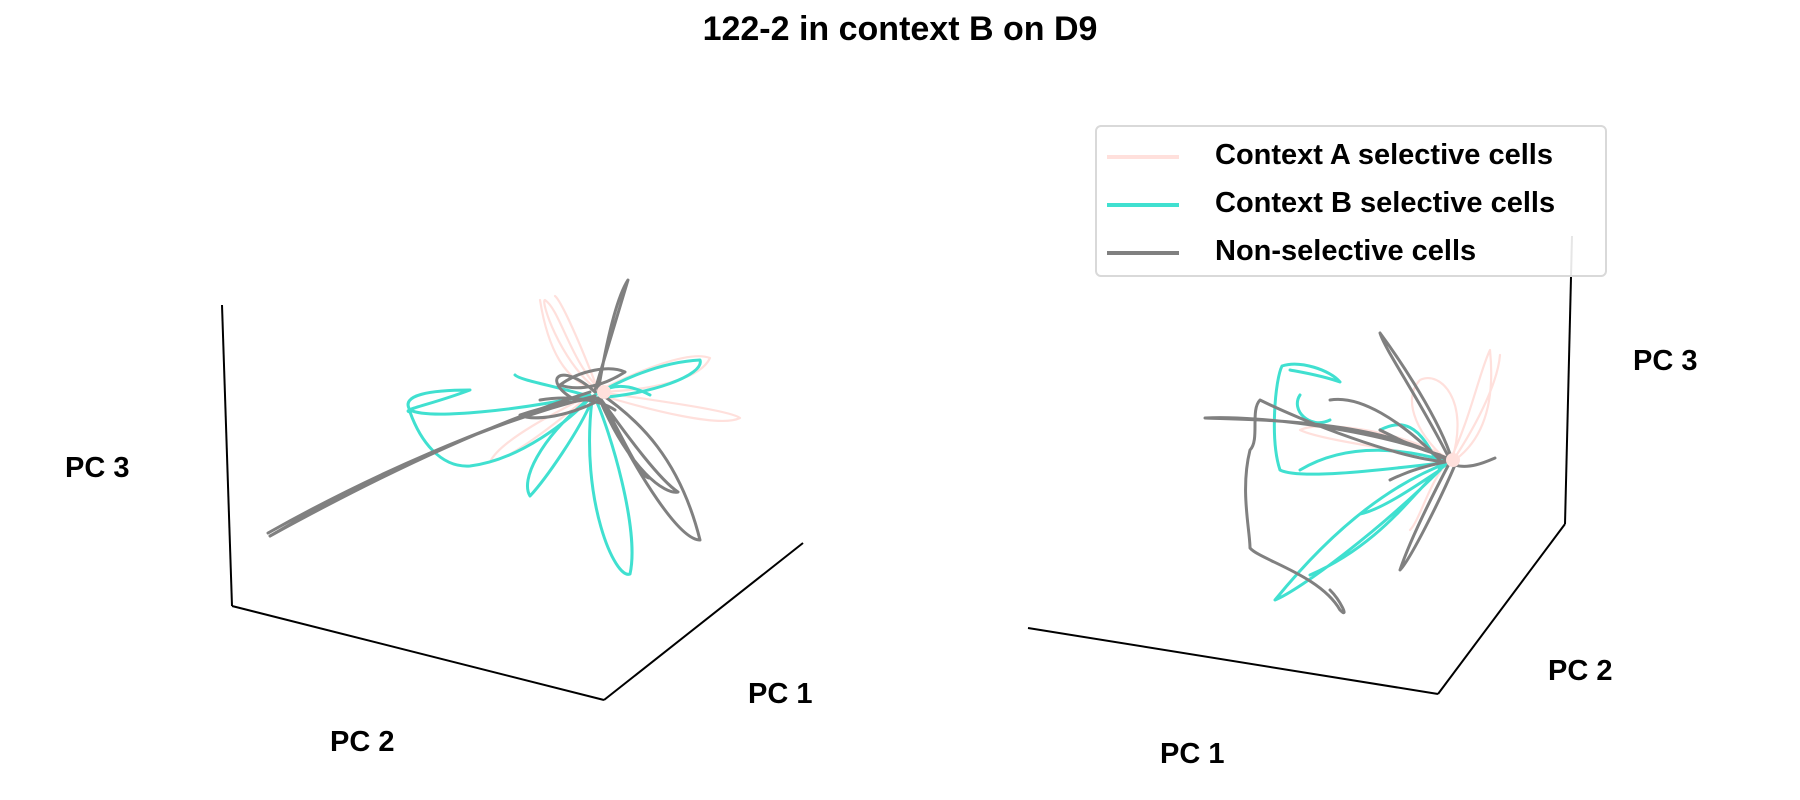  Describe the element at coordinates (703, 621) in the screenshot. I see `left-axis-pc1` at that location.